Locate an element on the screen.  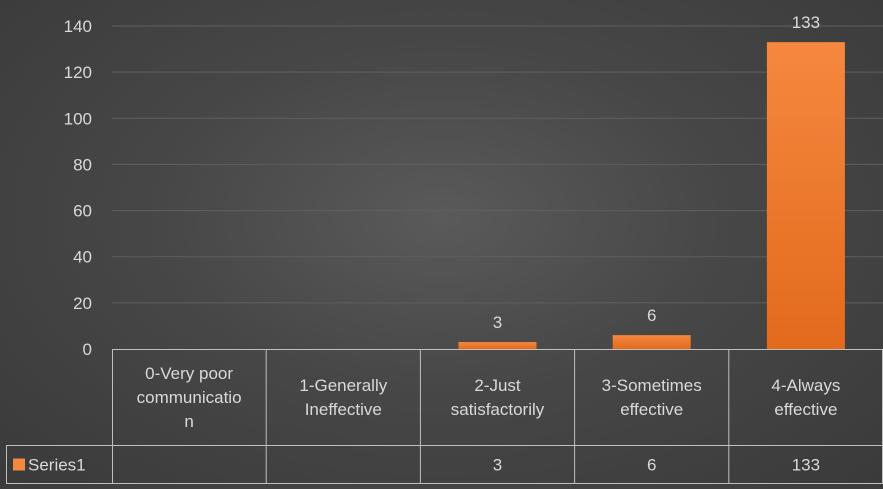
table-value-3: 6 is located at coordinates (651, 465).